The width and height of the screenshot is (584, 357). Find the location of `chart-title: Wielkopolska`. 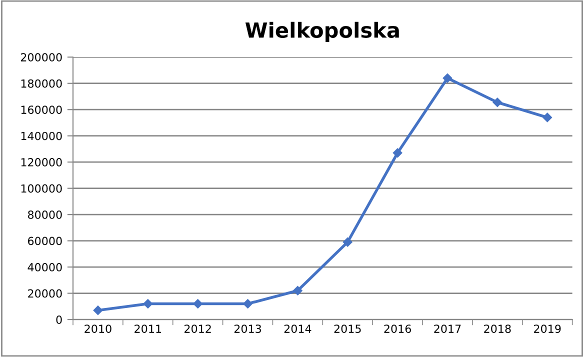

chart-title: Wielkopolska is located at coordinates (322, 32).